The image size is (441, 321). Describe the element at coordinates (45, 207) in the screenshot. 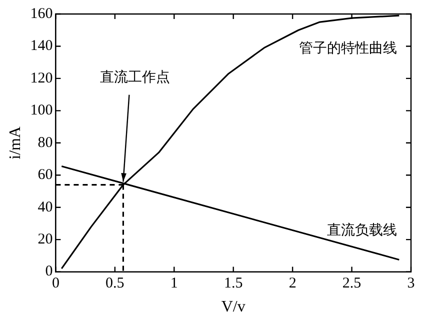

I see `y-tick-label: 40` at that location.